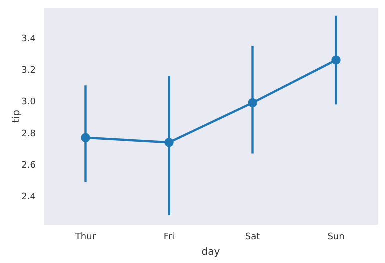 The image size is (385, 263). I want to click on y-axis-title: tip, so click(17, 117).